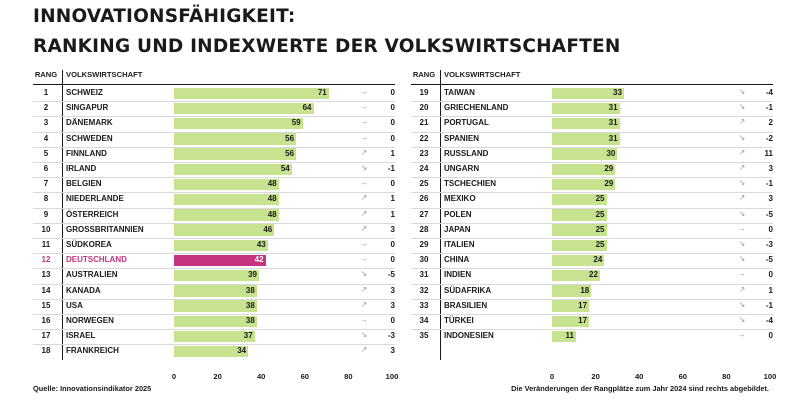 The width and height of the screenshot is (800, 400). Describe the element at coordinates (46, 290) in the screenshot. I see `rank-label: 14` at that location.